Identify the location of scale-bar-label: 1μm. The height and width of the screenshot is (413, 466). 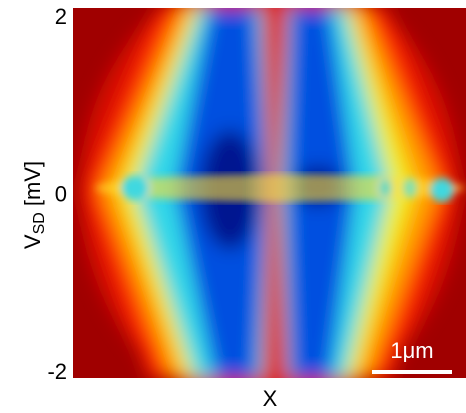
(411, 350).